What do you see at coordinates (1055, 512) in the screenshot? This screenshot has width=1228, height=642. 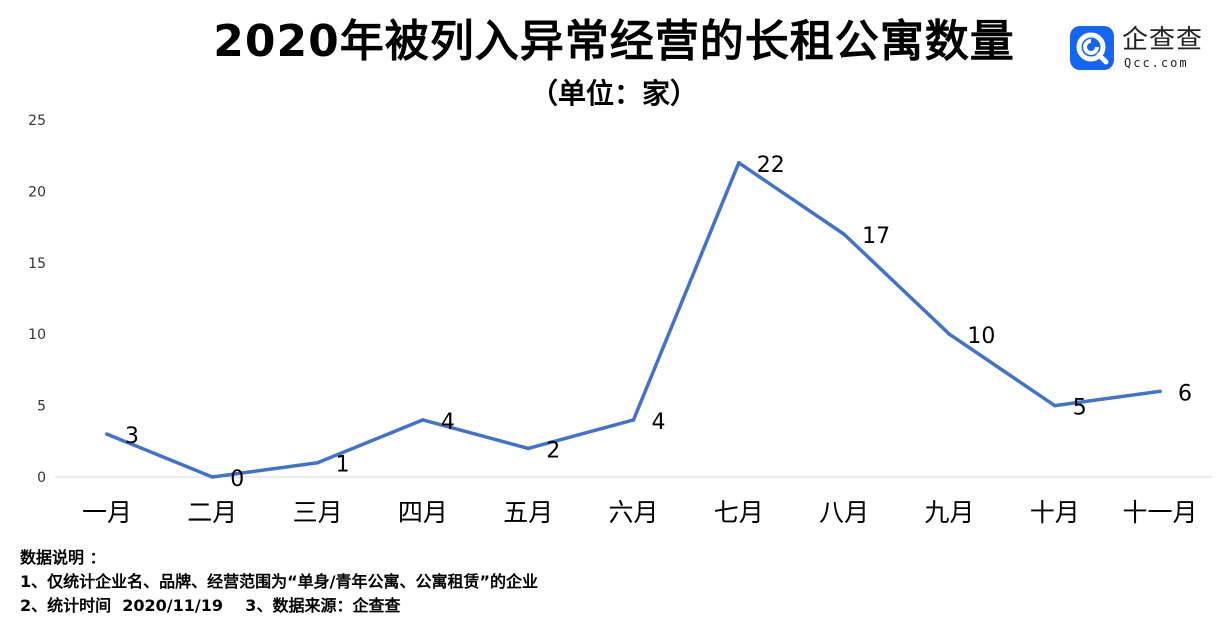 I see `x-tick-label: 十月` at bounding box center [1055, 512].